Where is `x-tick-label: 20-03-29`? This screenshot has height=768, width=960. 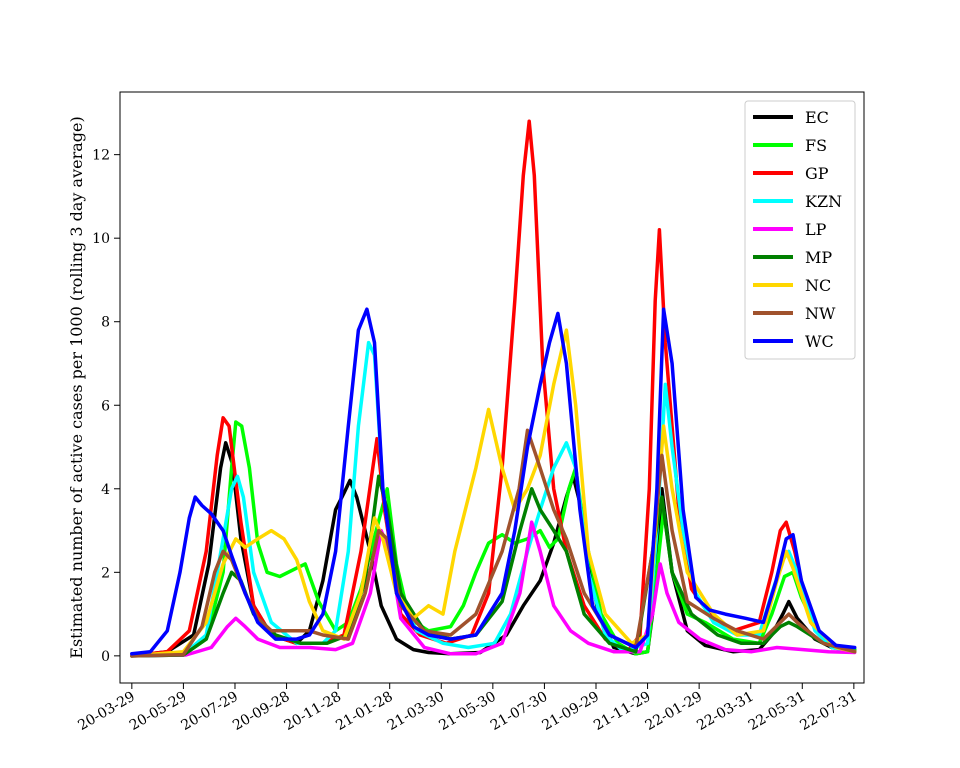
x-tick-label: 20-03-29 is located at coordinates (106, 711).